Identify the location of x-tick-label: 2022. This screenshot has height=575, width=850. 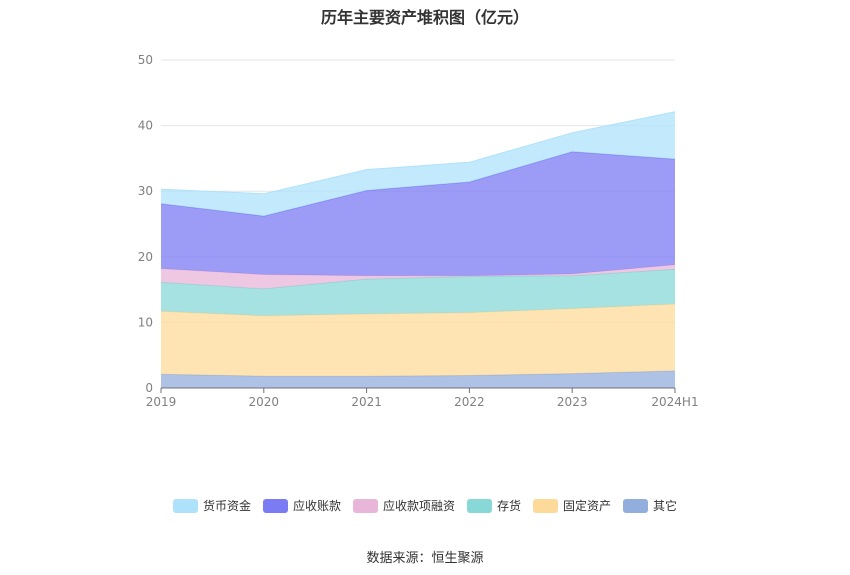
(469, 402).